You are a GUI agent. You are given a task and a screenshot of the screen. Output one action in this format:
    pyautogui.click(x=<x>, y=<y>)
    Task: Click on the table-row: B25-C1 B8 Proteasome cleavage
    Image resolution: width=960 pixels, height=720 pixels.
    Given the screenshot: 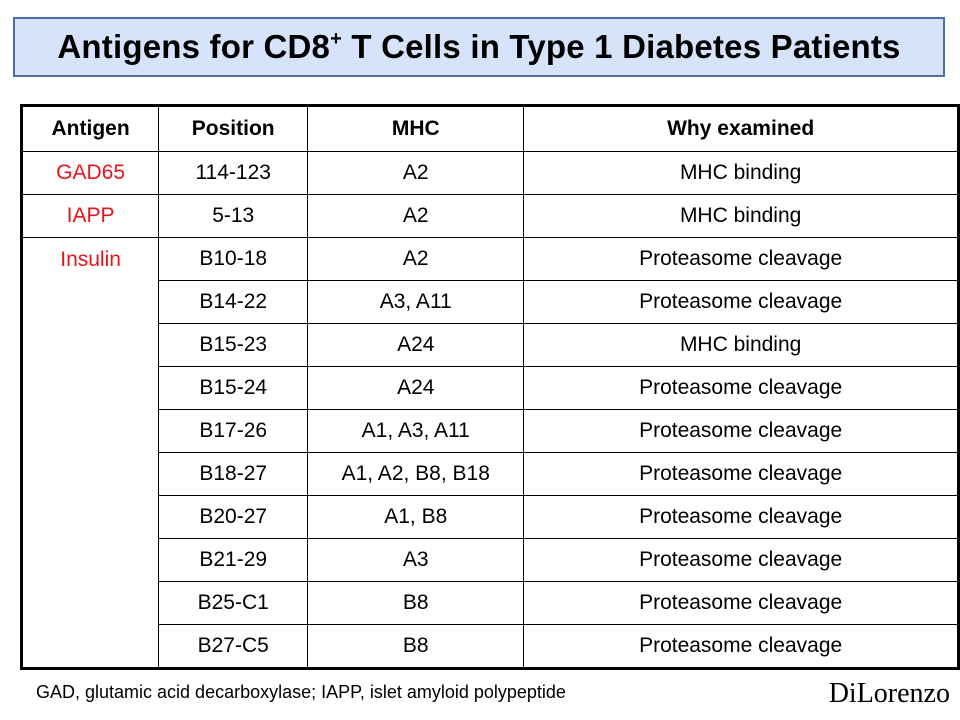 What is the action you would take?
    pyautogui.click(x=490, y=603)
    